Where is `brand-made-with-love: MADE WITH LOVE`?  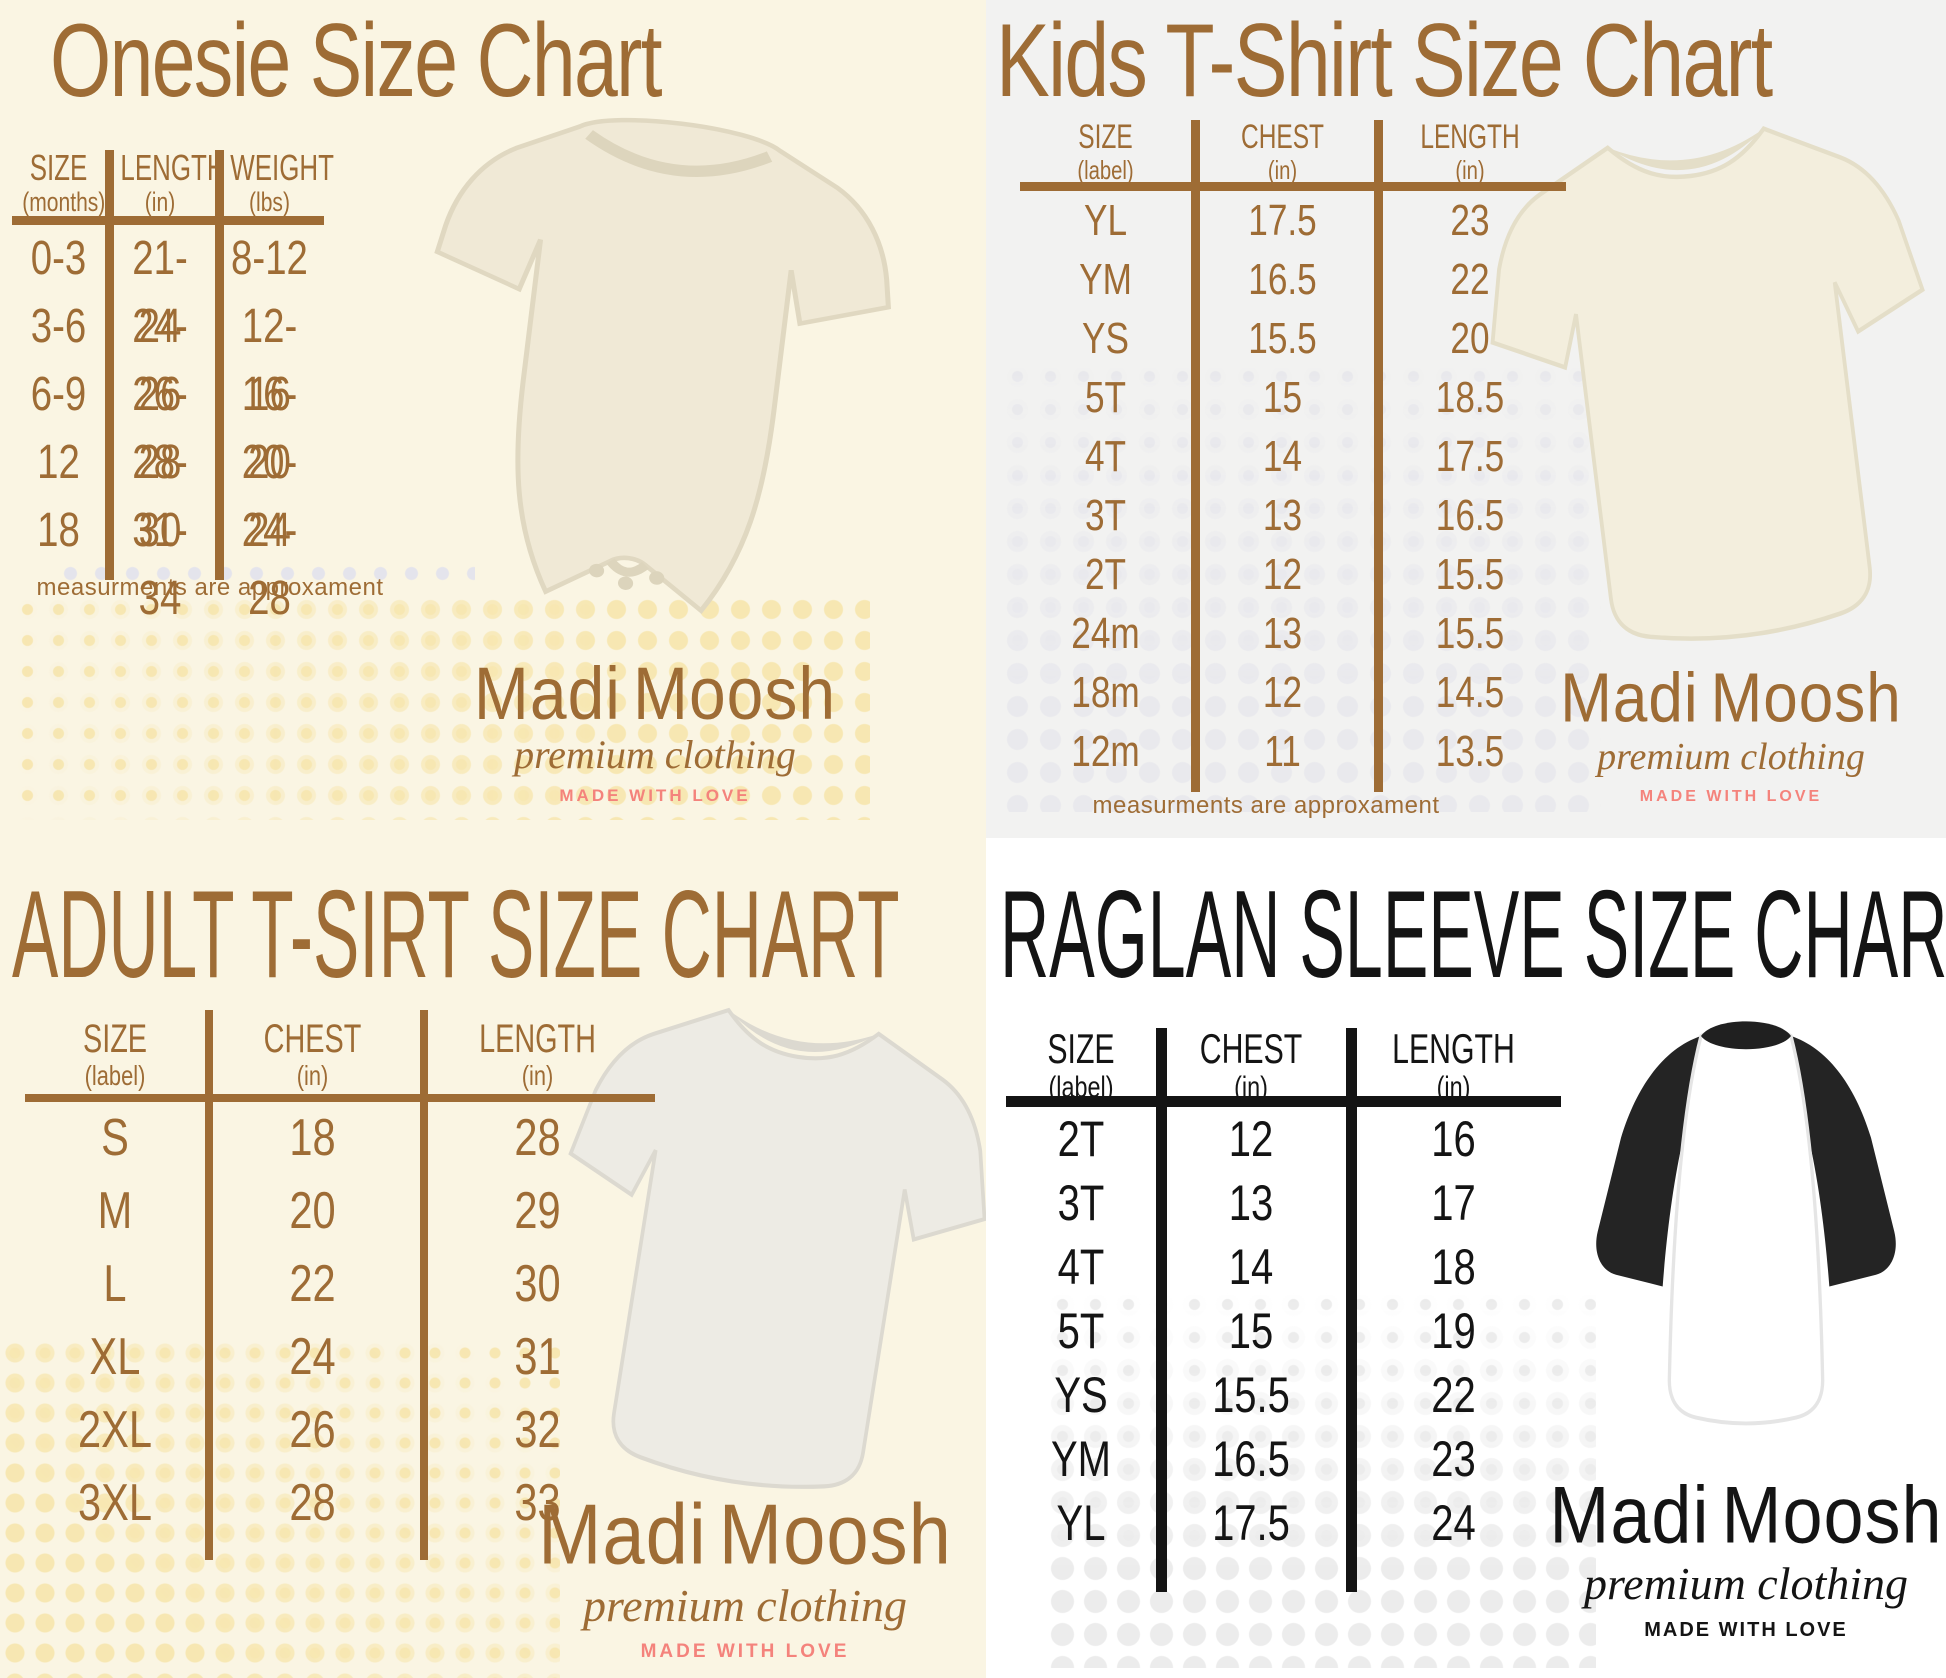
brand-made-with-love: MADE WITH LOVE is located at coordinates (745, 1651).